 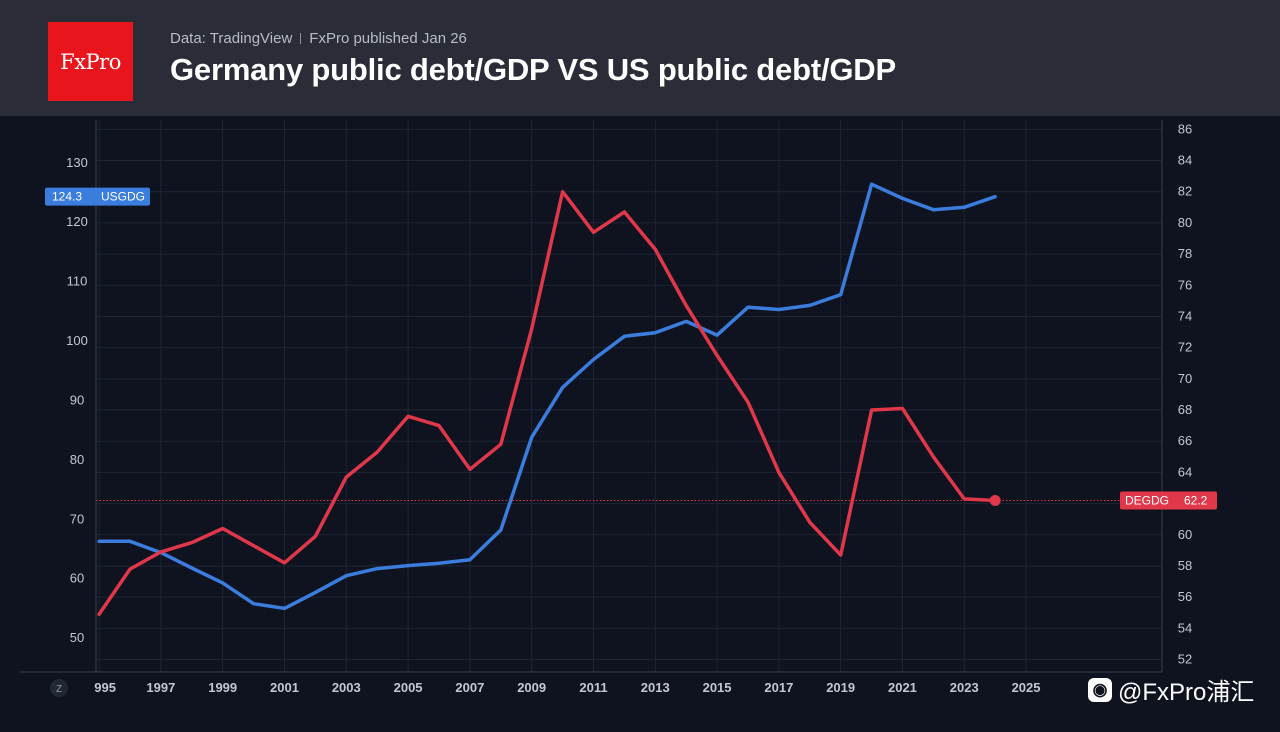 What do you see at coordinates (778, 687) in the screenshot?
I see `x-tick-label: 2017` at bounding box center [778, 687].